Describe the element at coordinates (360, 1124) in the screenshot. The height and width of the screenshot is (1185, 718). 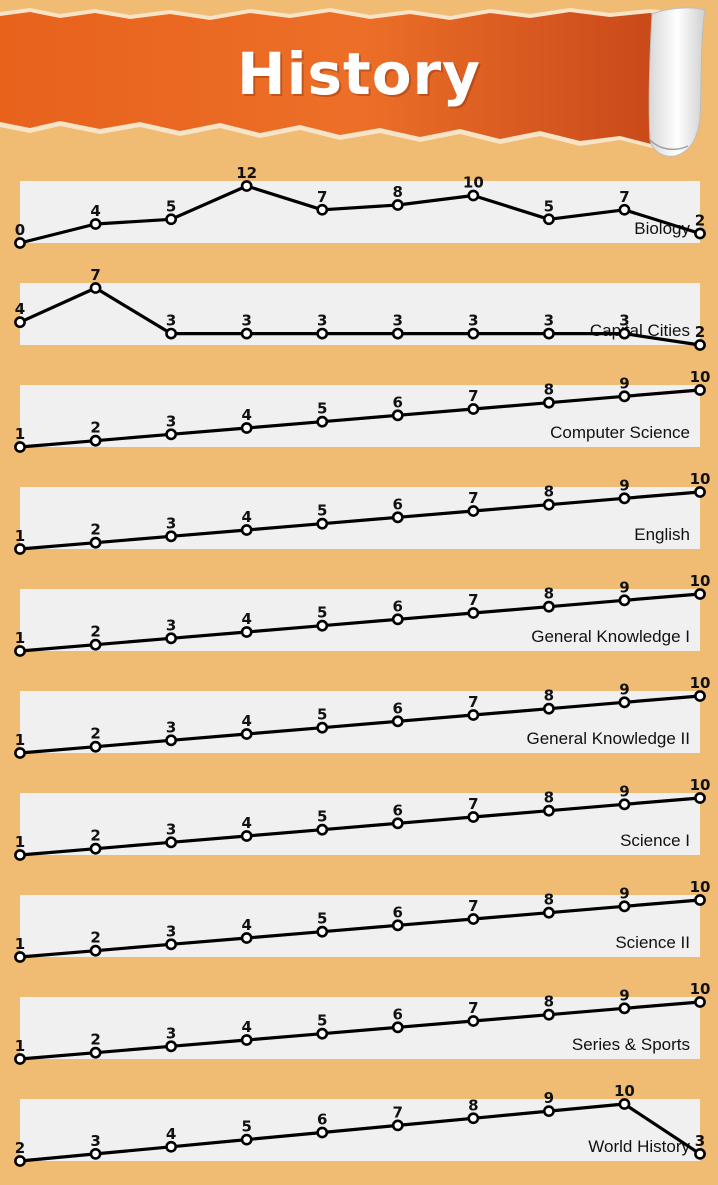
I see `subject-chart: World History 2 3 4 5 6 7 8 9 10 3` at that location.